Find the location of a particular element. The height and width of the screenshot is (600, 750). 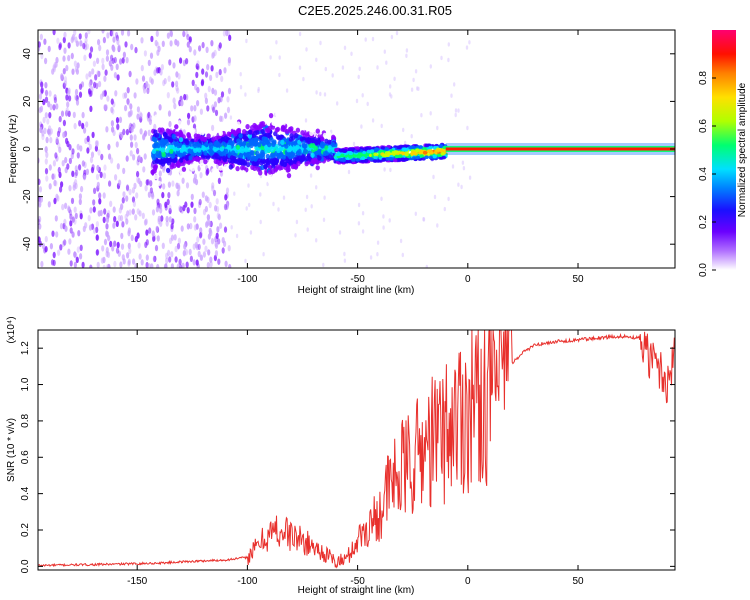

y-tick-label: 1.2 is located at coordinates (25, 348).